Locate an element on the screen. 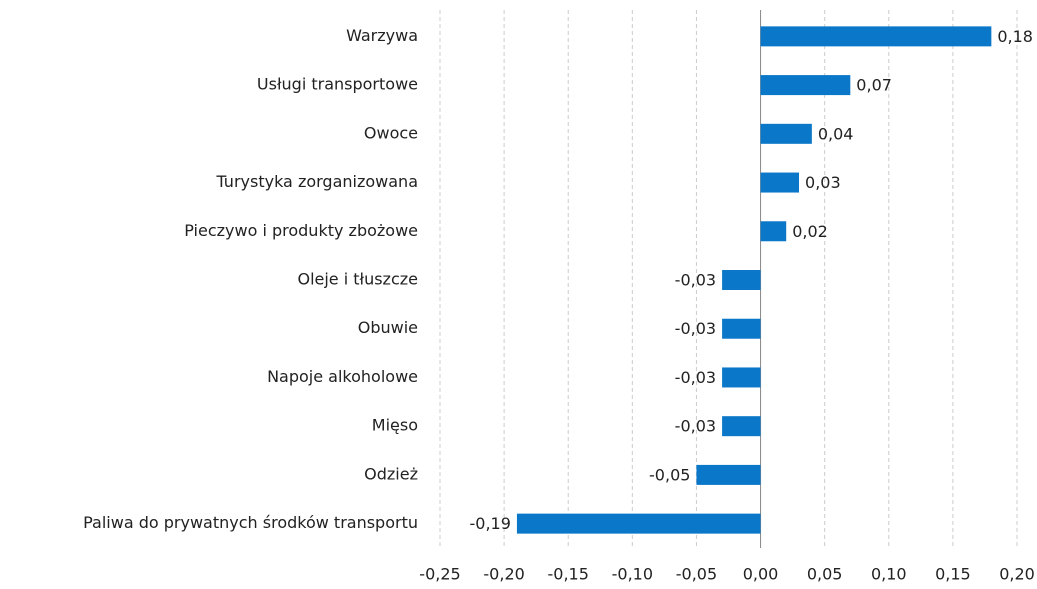 The width and height of the screenshot is (1037, 589). value-label: -0,05 is located at coordinates (669, 474).